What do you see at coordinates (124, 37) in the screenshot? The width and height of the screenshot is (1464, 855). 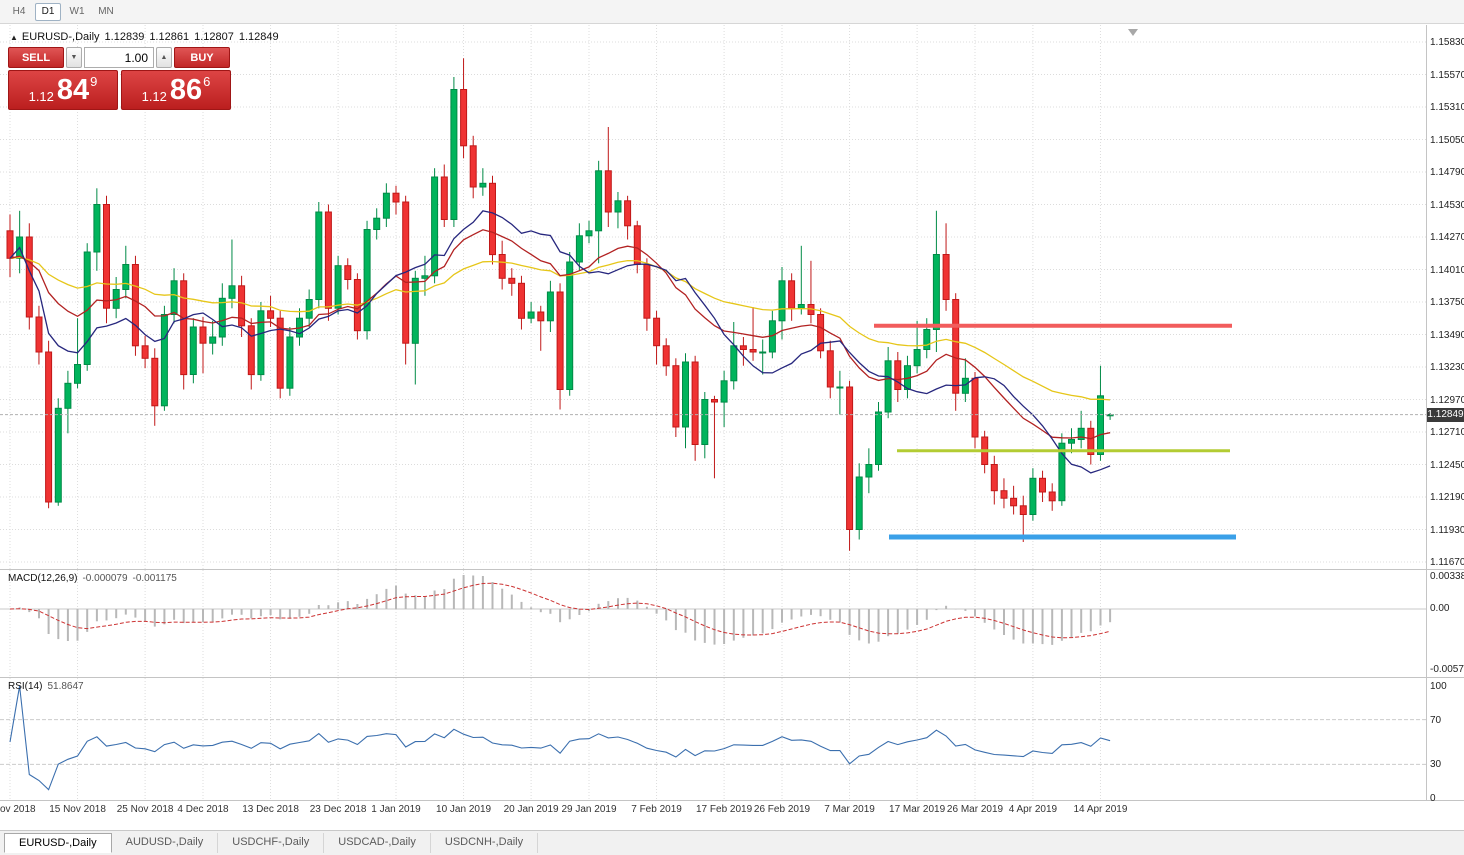 I see `ohlc-open: 1.12839` at bounding box center [124, 37].